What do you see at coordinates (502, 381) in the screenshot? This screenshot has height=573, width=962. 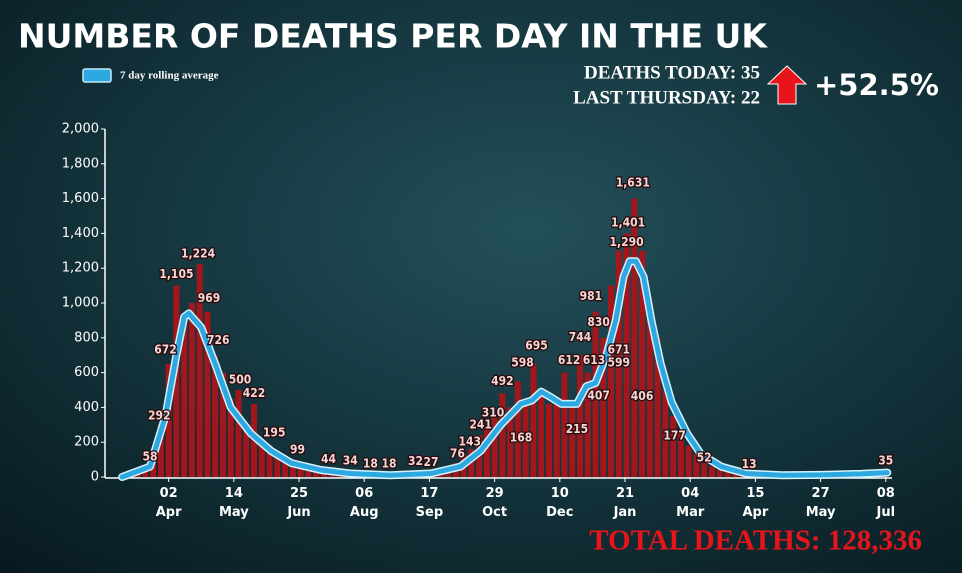 I see `data-label: 492` at bounding box center [502, 381].